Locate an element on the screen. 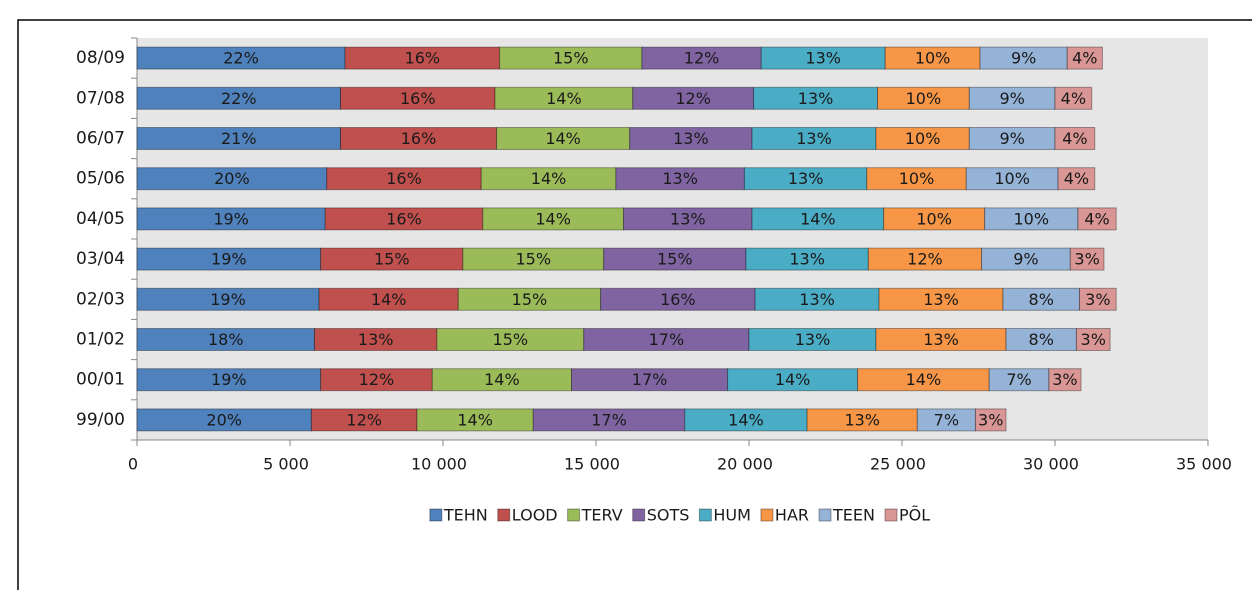 This screenshot has height=590, width=1252. y-tick-label: 01/02 is located at coordinates (100, 340).